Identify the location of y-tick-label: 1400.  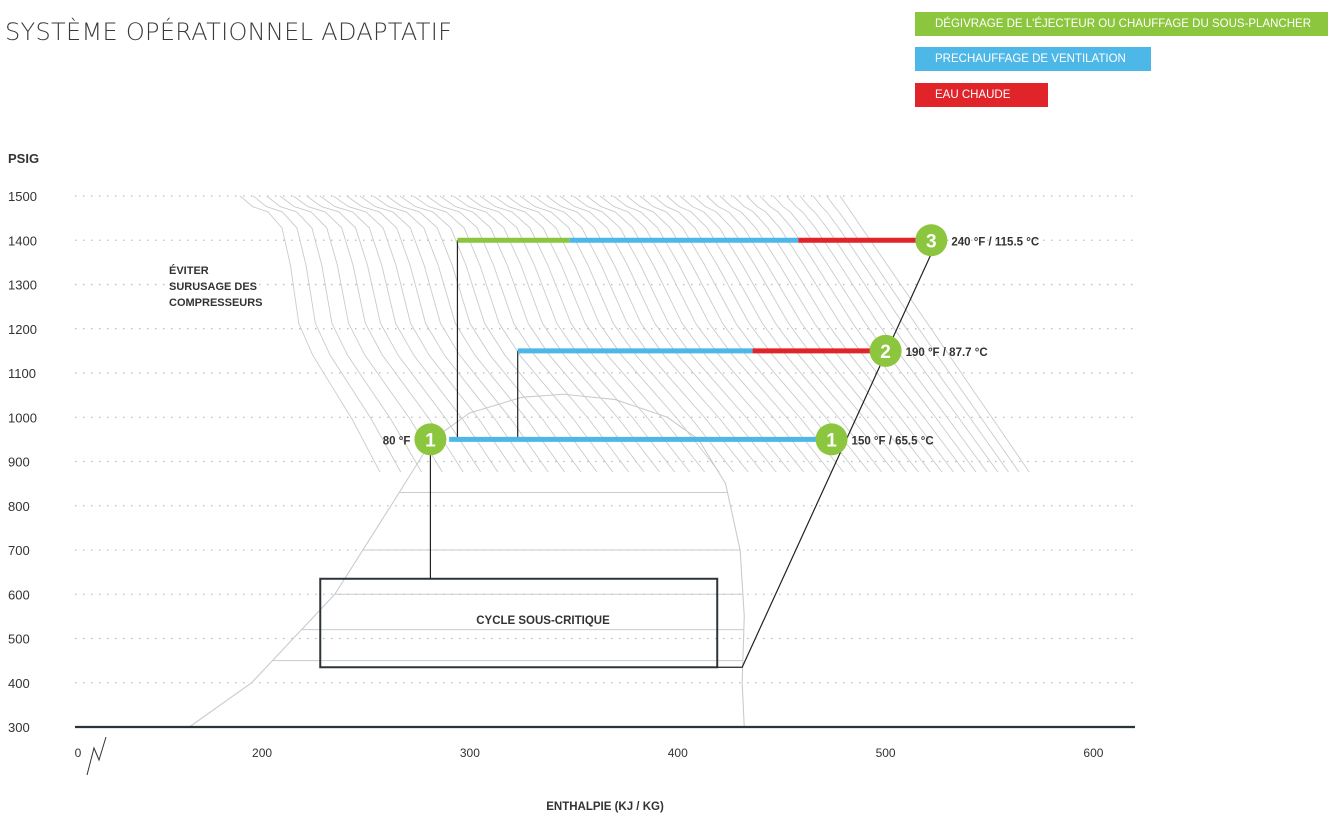
(22, 240).